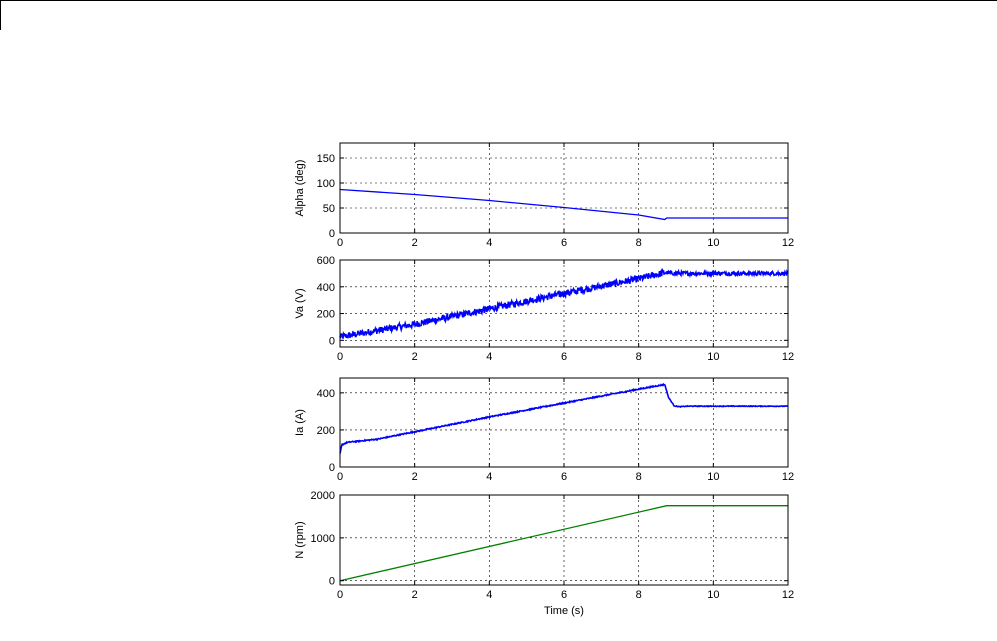 This screenshot has height=641, width=997. I want to click on subplot-alpha: 0 2 4 6 8 10 12 0 50 100 150 Alpha (deg), so click(544, 195).